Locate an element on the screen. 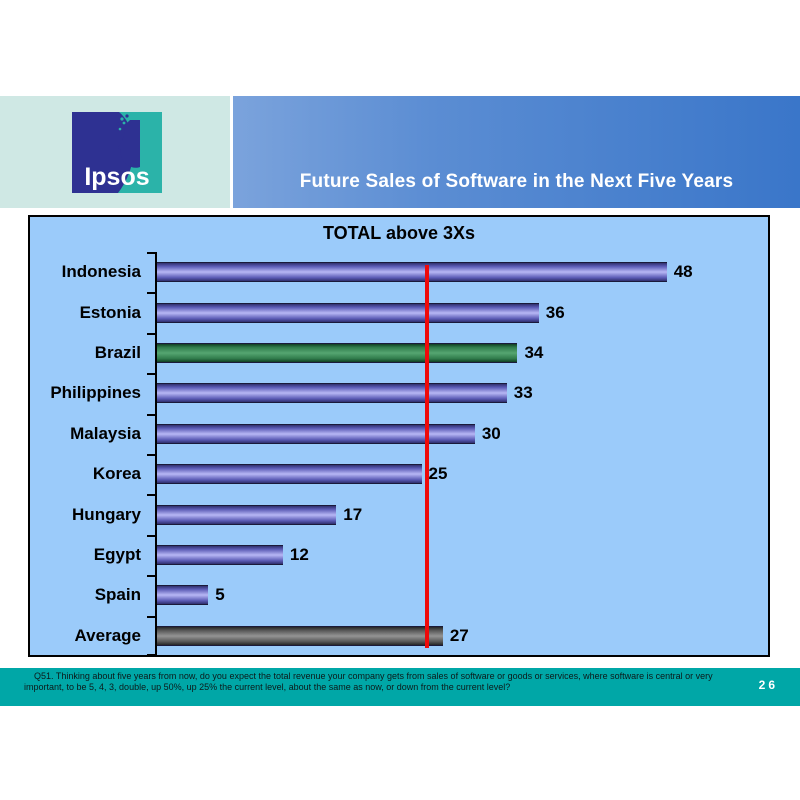  bar-area: 33 is located at coordinates (461, 393).